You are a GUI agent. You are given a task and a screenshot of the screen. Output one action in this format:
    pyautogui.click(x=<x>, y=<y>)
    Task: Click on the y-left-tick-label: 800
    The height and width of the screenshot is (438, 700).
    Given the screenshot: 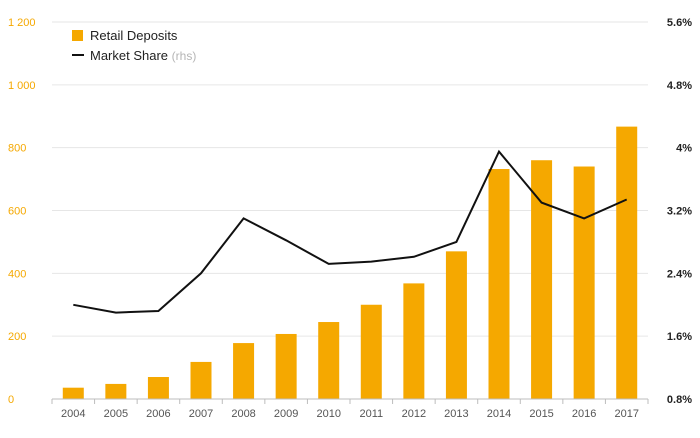 What is the action you would take?
    pyautogui.click(x=17, y=149)
    